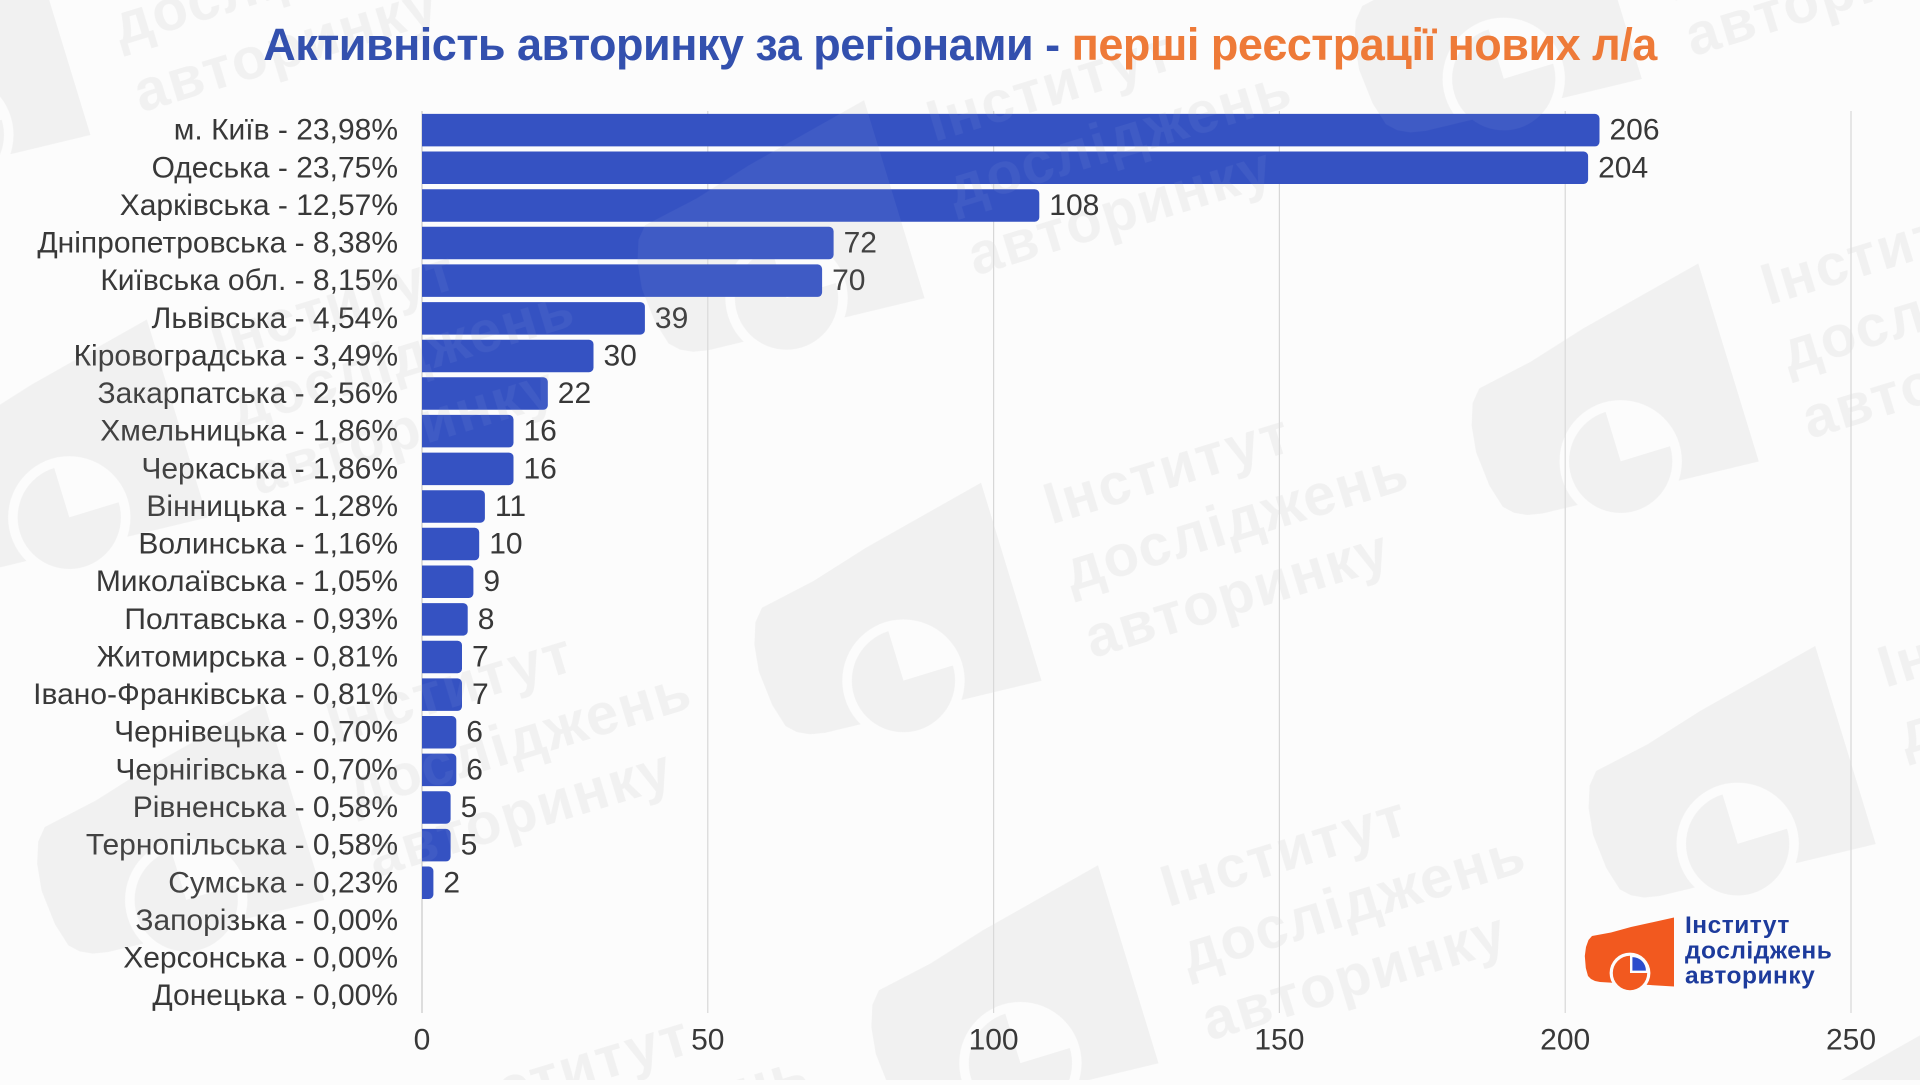  What do you see at coordinates (994, 1040) in the screenshot?
I see `svg-text: 100` at bounding box center [994, 1040].